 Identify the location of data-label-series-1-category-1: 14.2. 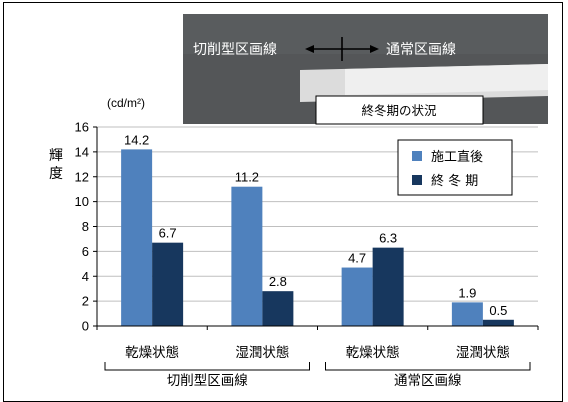
(136, 139).